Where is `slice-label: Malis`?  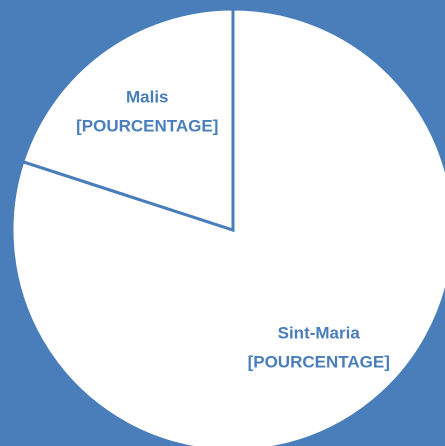 slice-label: Malis is located at coordinates (147, 96).